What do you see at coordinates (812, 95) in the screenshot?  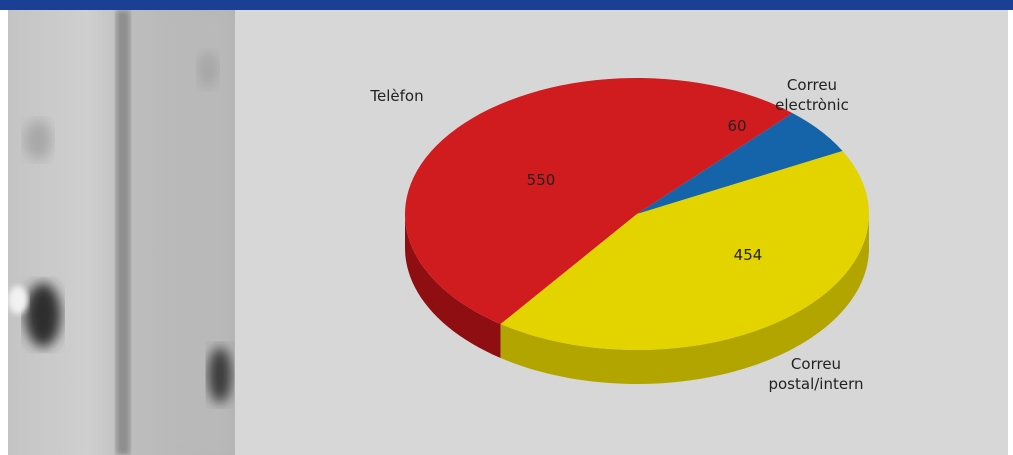 I see `slice-category-1: Correu electrònic` at bounding box center [812, 95].